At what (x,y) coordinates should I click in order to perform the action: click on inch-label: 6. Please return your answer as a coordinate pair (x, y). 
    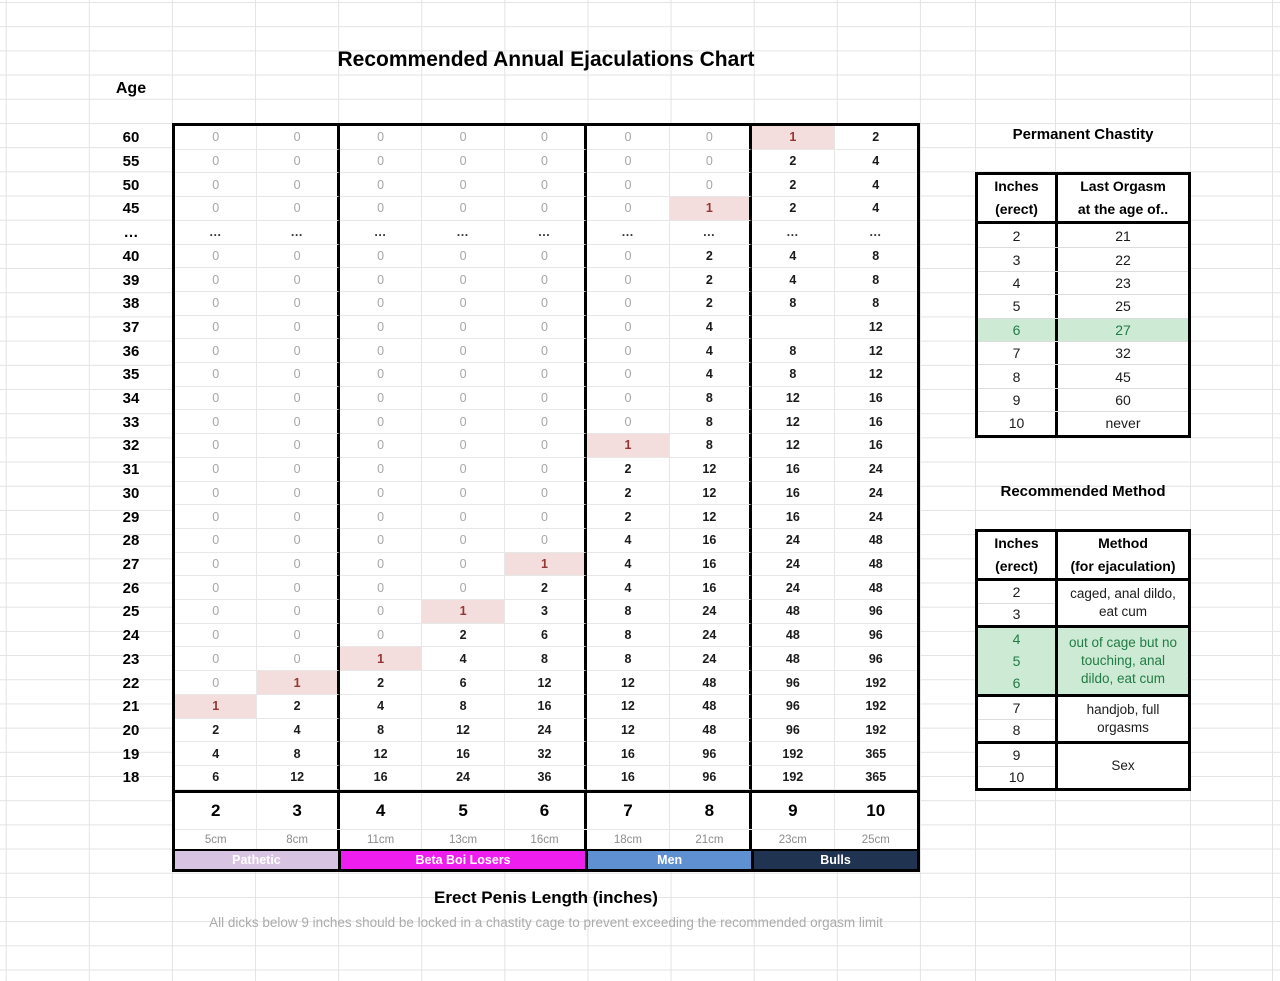
    Looking at the image, I should click on (546, 811).